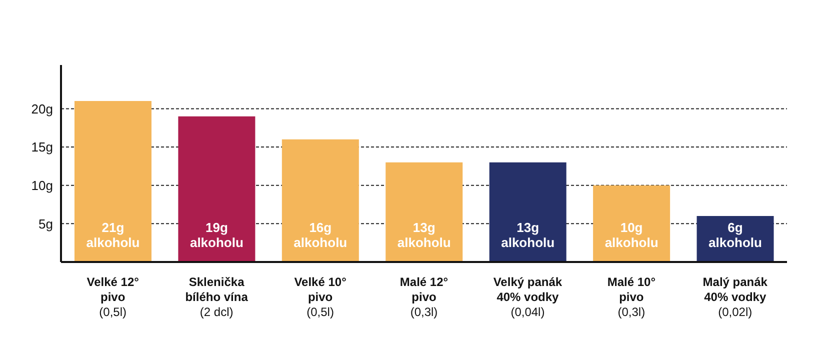 Image resolution: width=838 pixels, height=351 pixels. Describe the element at coordinates (42, 147) in the screenshot. I see `y-tick-label: 15g` at that location.